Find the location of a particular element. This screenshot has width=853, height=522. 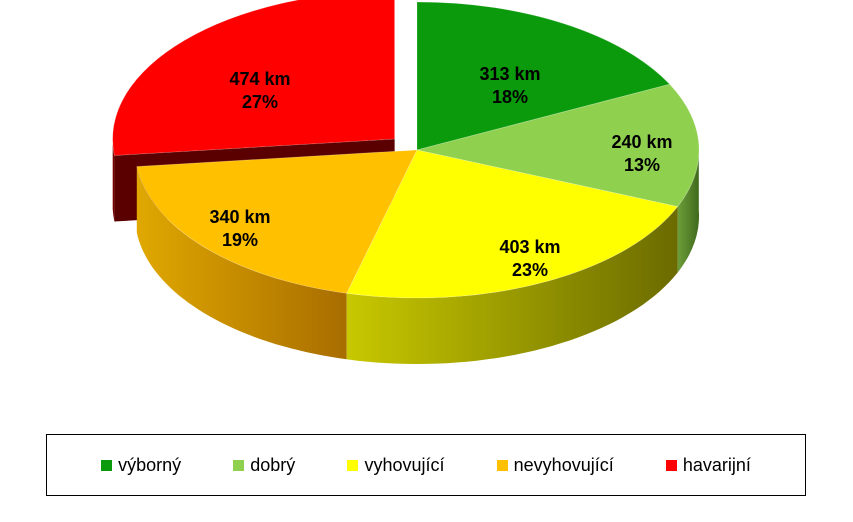

slice-2-side is located at coordinates (688, 209).